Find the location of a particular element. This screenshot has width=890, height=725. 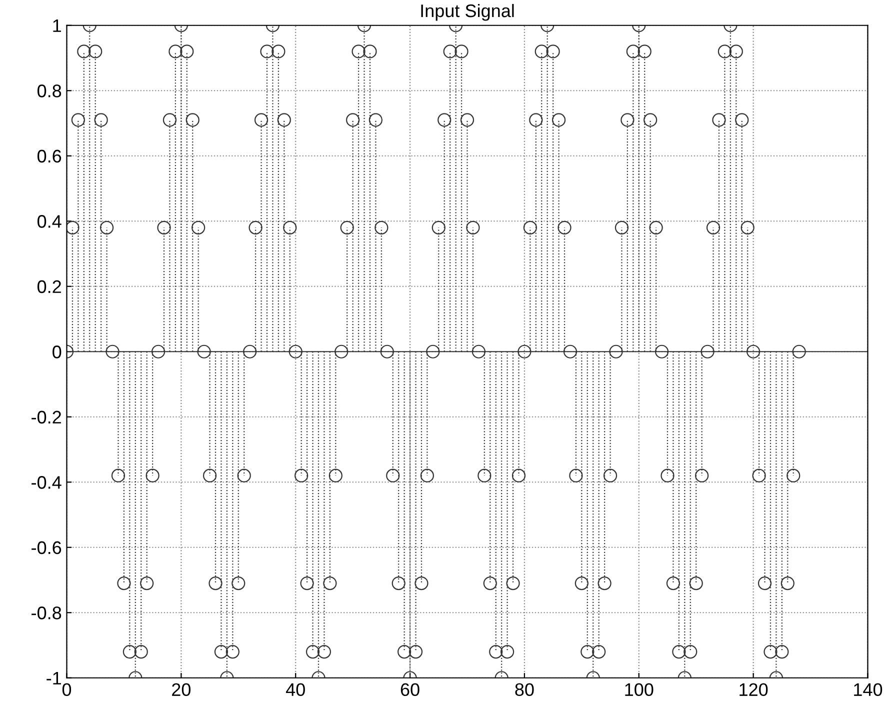

x-tick-label: 100 is located at coordinates (639, 689).